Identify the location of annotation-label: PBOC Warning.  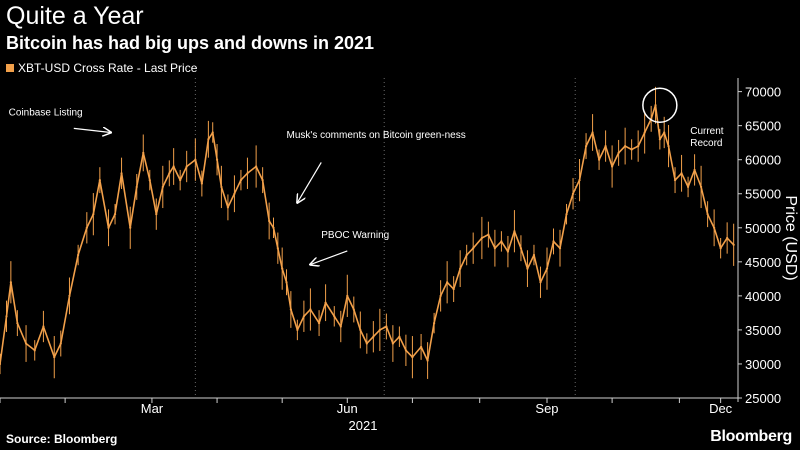
(355, 235).